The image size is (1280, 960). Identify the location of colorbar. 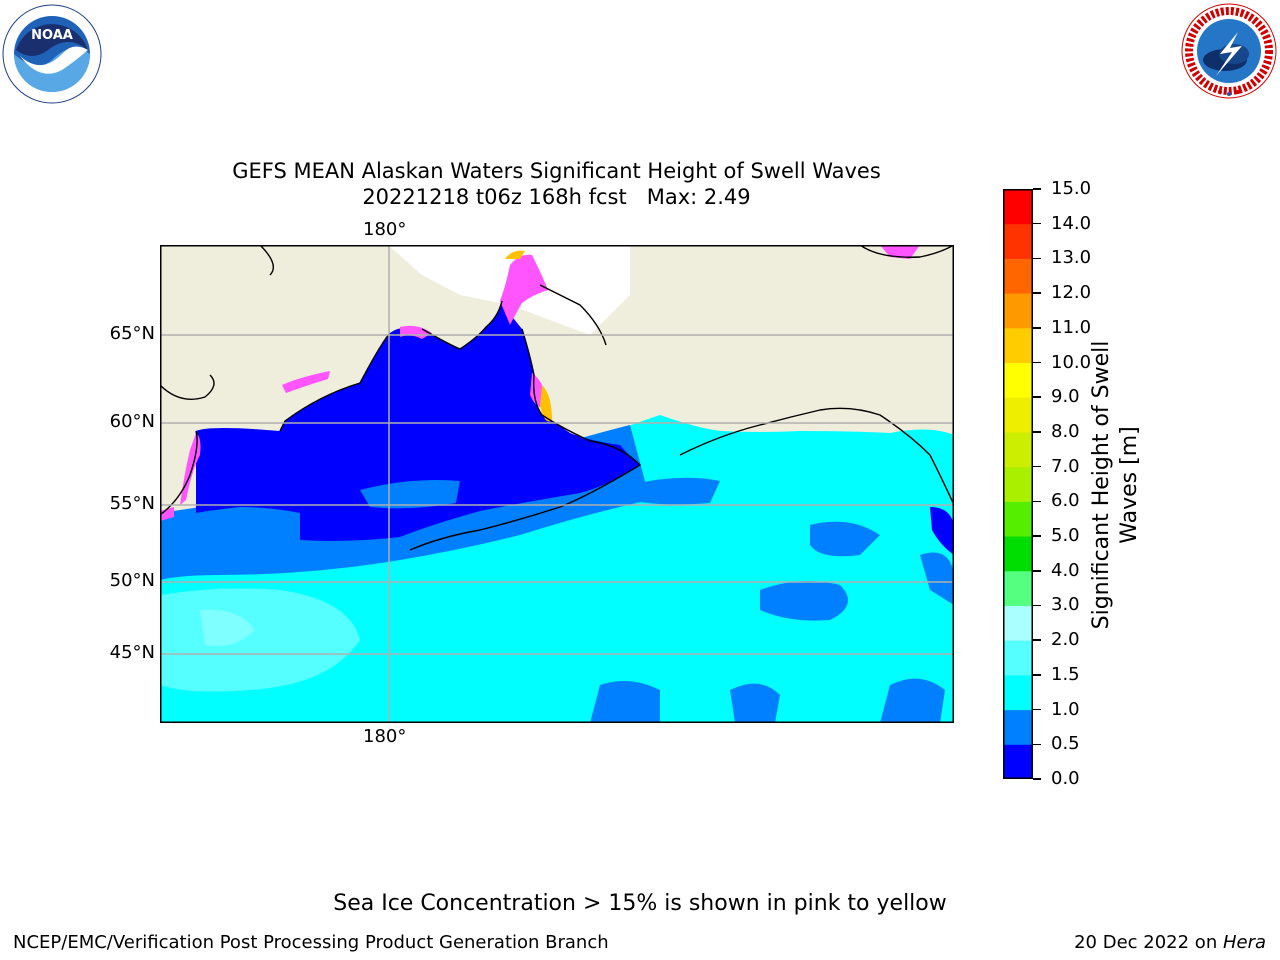
(1018, 484).